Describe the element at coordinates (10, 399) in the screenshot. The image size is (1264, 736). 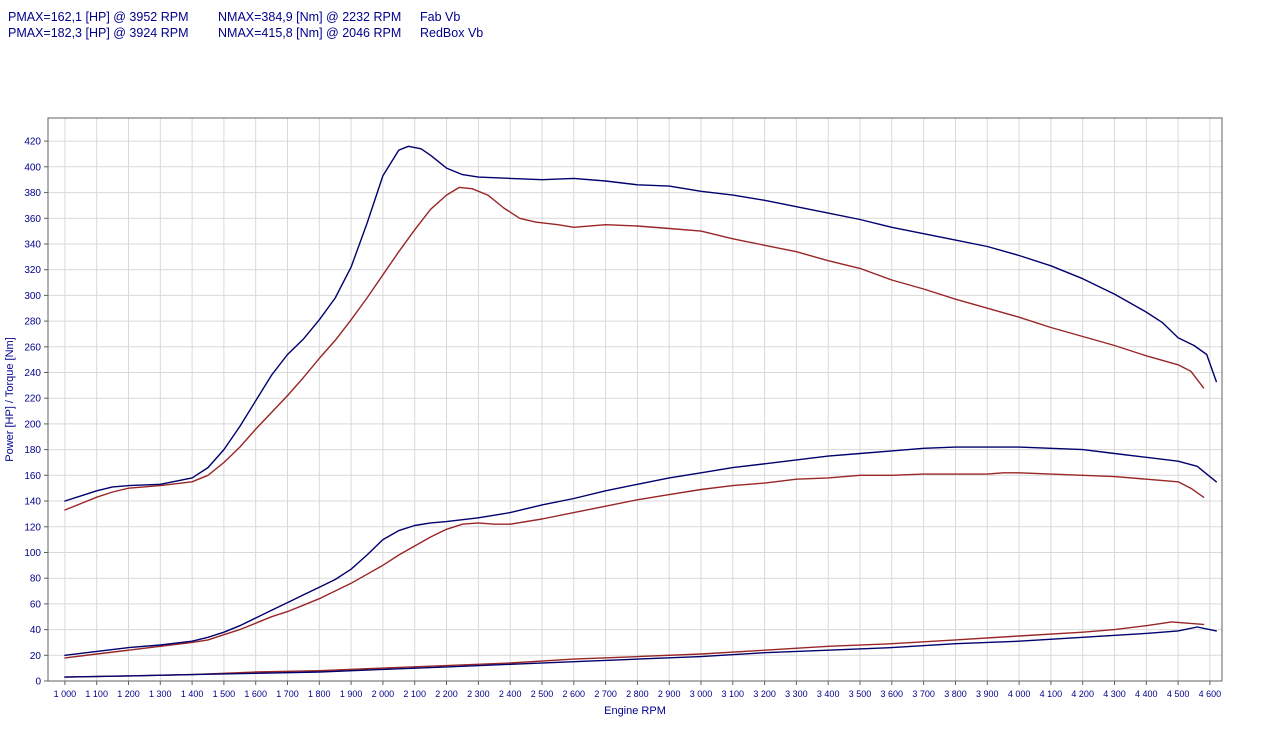
I see `svg-text: Power [HP] / Torque [Nm]` at that location.